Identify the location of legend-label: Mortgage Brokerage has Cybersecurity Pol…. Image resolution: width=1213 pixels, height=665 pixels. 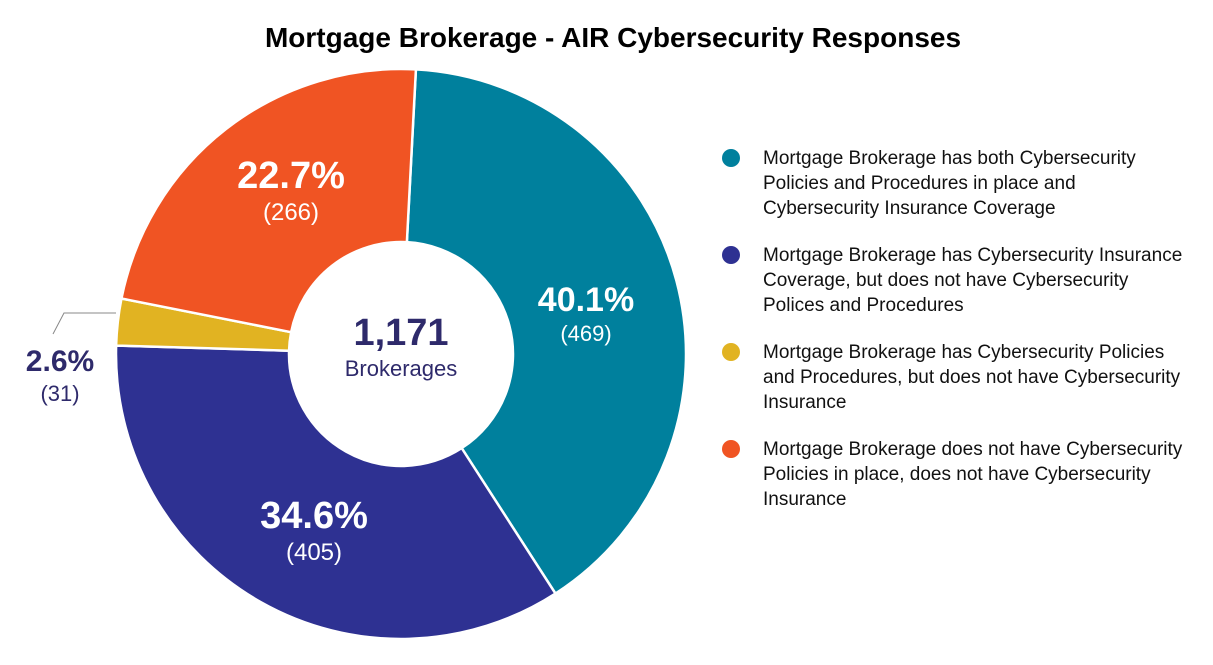
(972, 377).